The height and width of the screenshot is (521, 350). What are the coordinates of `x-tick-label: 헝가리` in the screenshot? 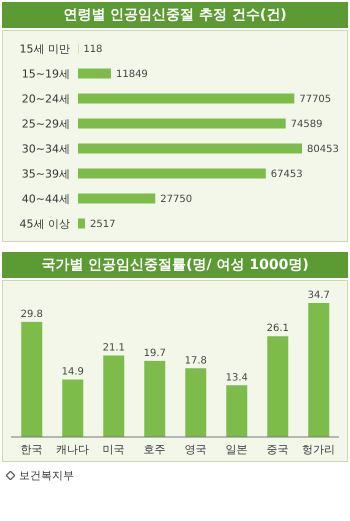 It's located at (318, 449).